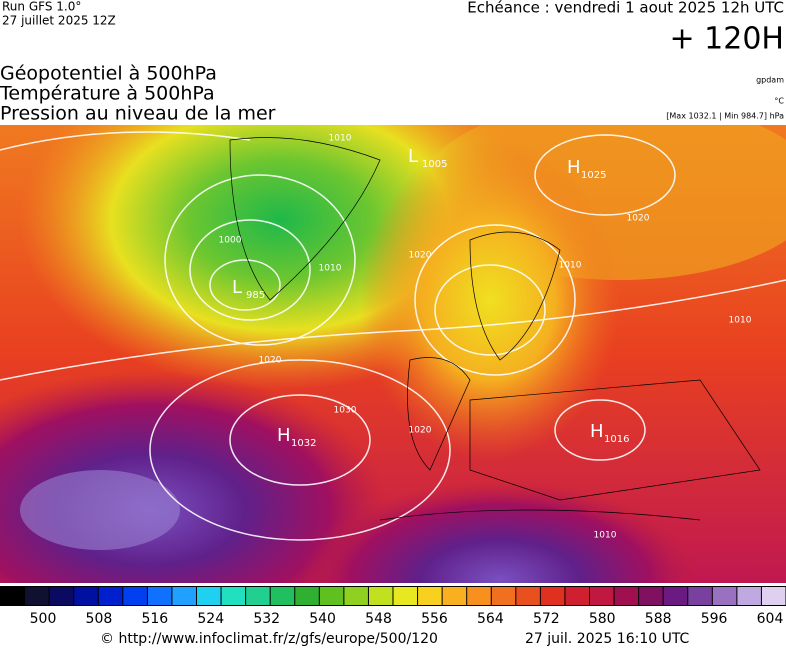  What do you see at coordinates (138, 114) in the screenshot?
I see `title-line: Pression au niveau de la mer` at bounding box center [138, 114].